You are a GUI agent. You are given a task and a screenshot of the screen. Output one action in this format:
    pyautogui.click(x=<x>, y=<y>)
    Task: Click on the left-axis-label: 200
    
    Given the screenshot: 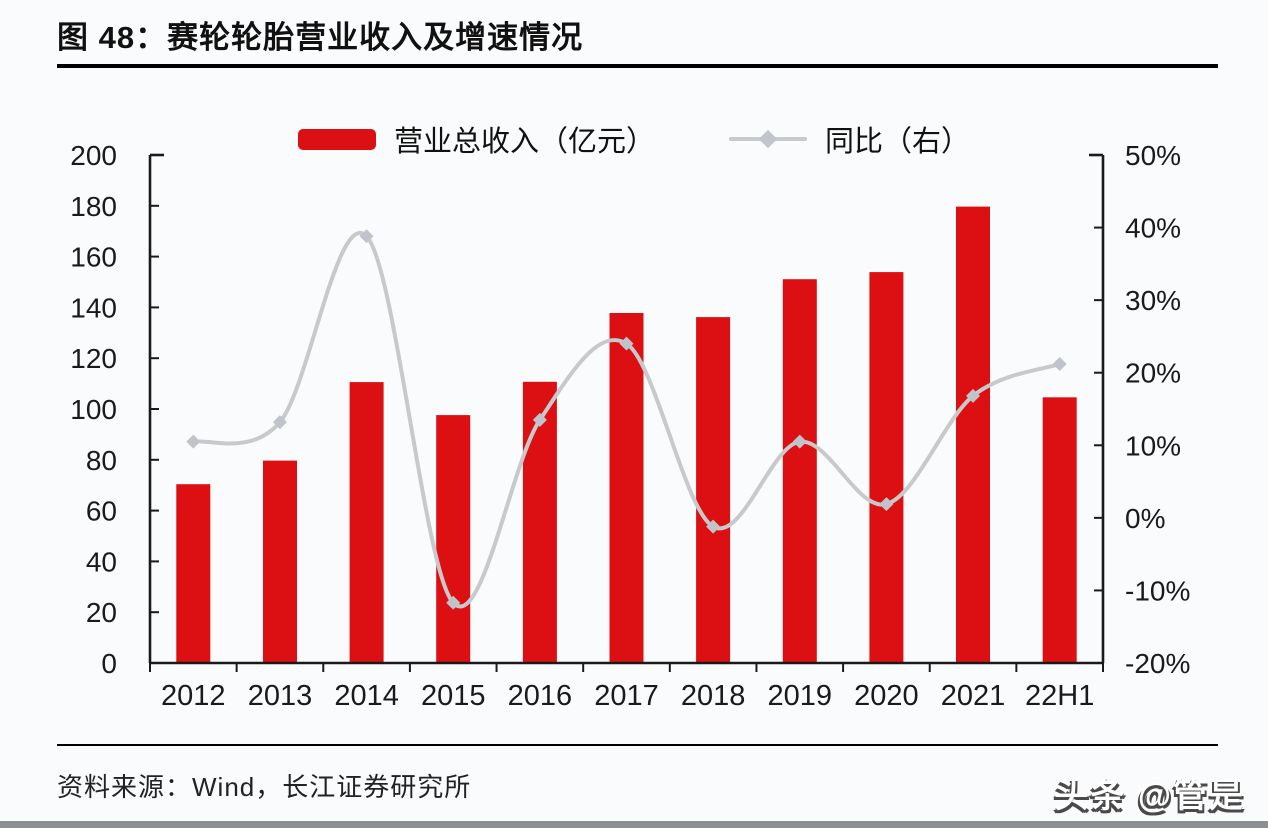 What is the action you would take?
    pyautogui.click(x=93, y=155)
    